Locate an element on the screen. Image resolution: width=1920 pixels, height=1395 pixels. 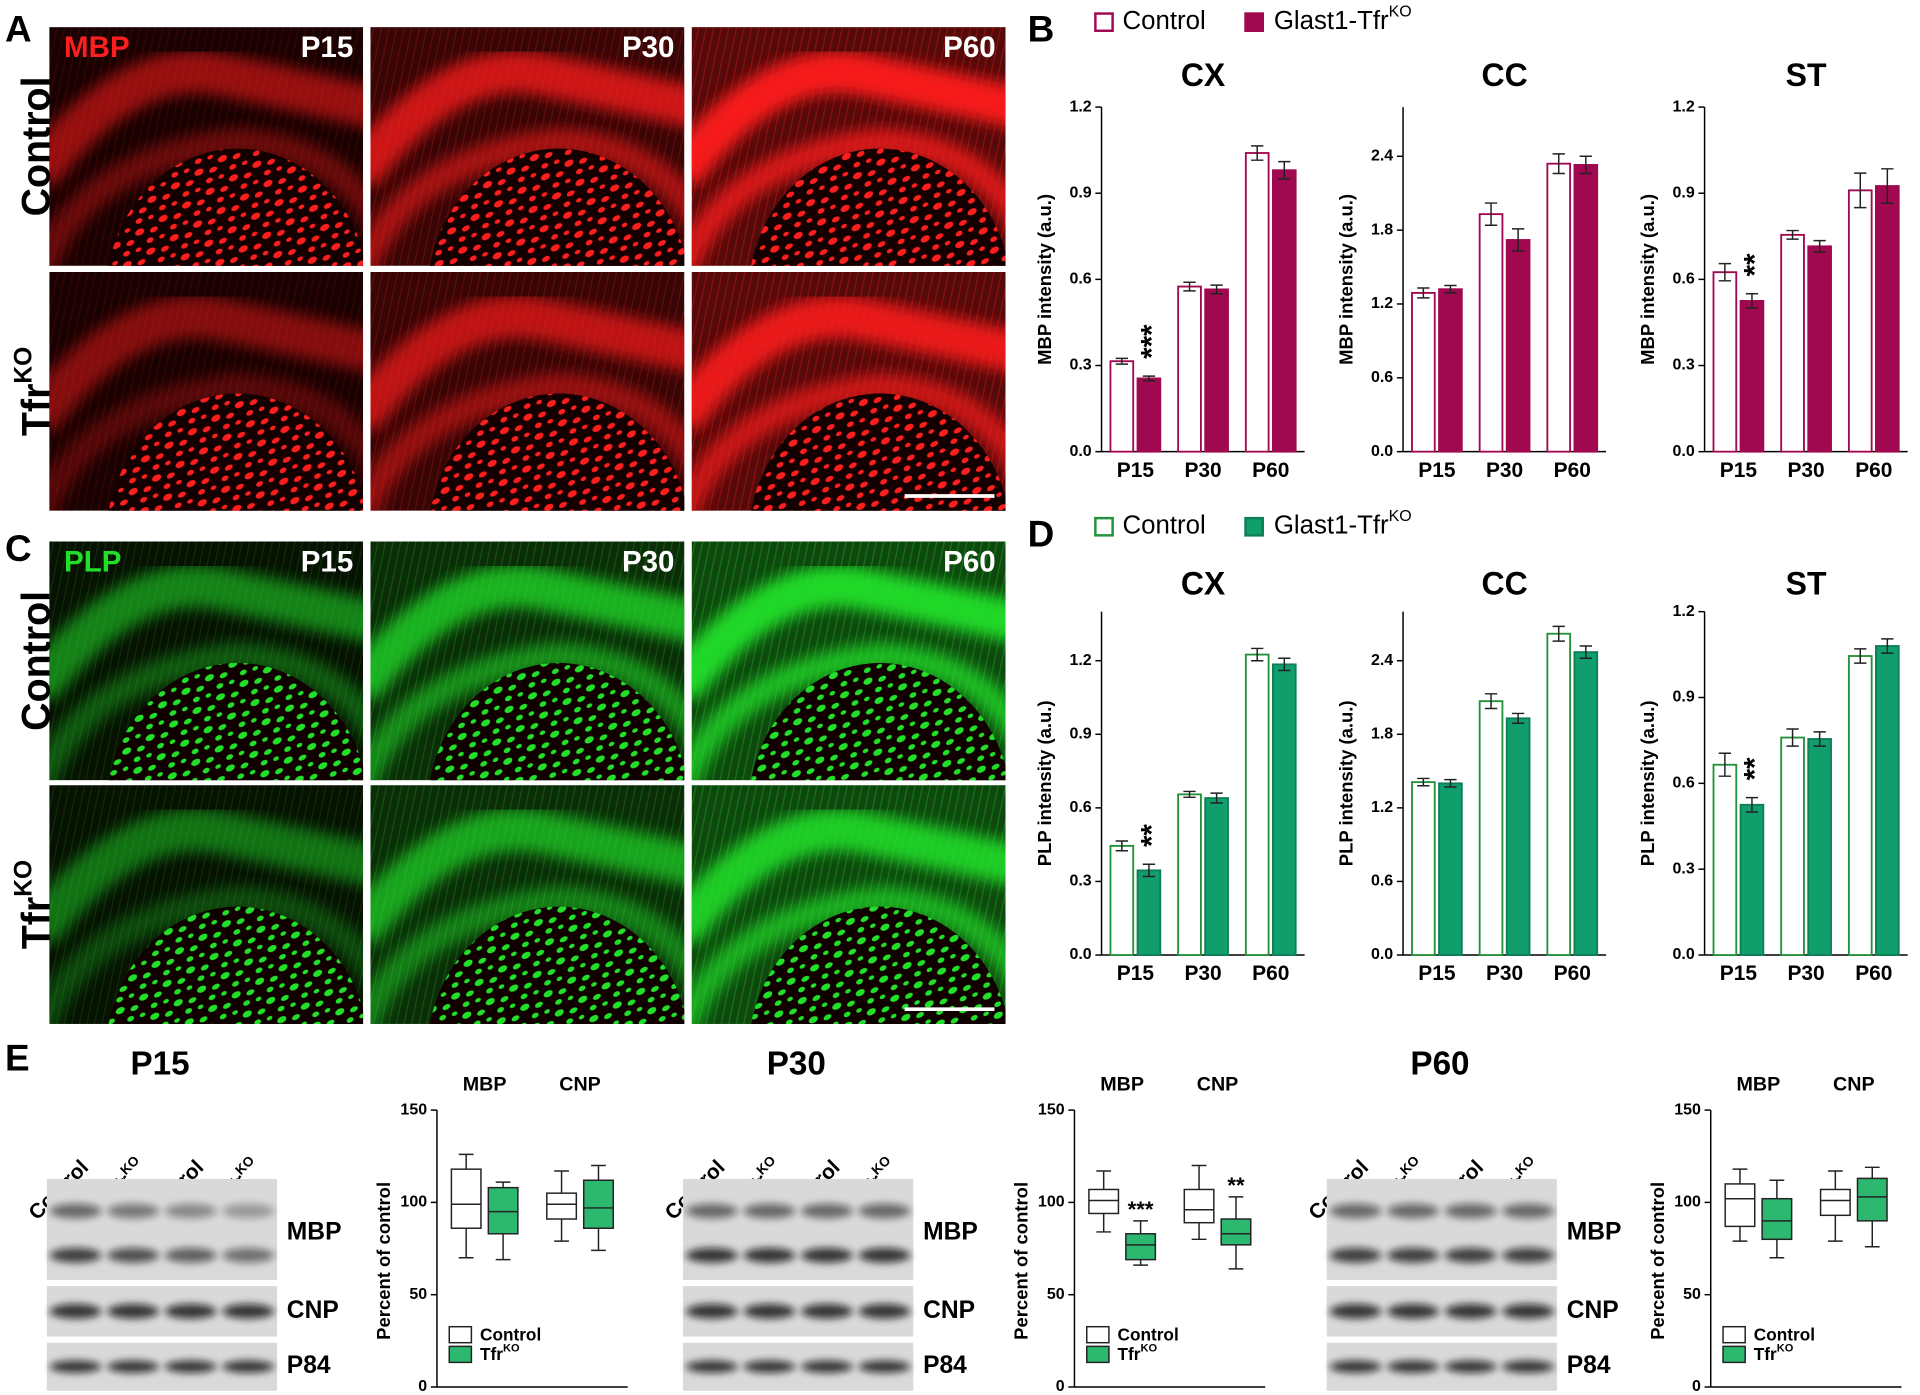
legend-label-sup: KO is located at coordinates (1400, 12).